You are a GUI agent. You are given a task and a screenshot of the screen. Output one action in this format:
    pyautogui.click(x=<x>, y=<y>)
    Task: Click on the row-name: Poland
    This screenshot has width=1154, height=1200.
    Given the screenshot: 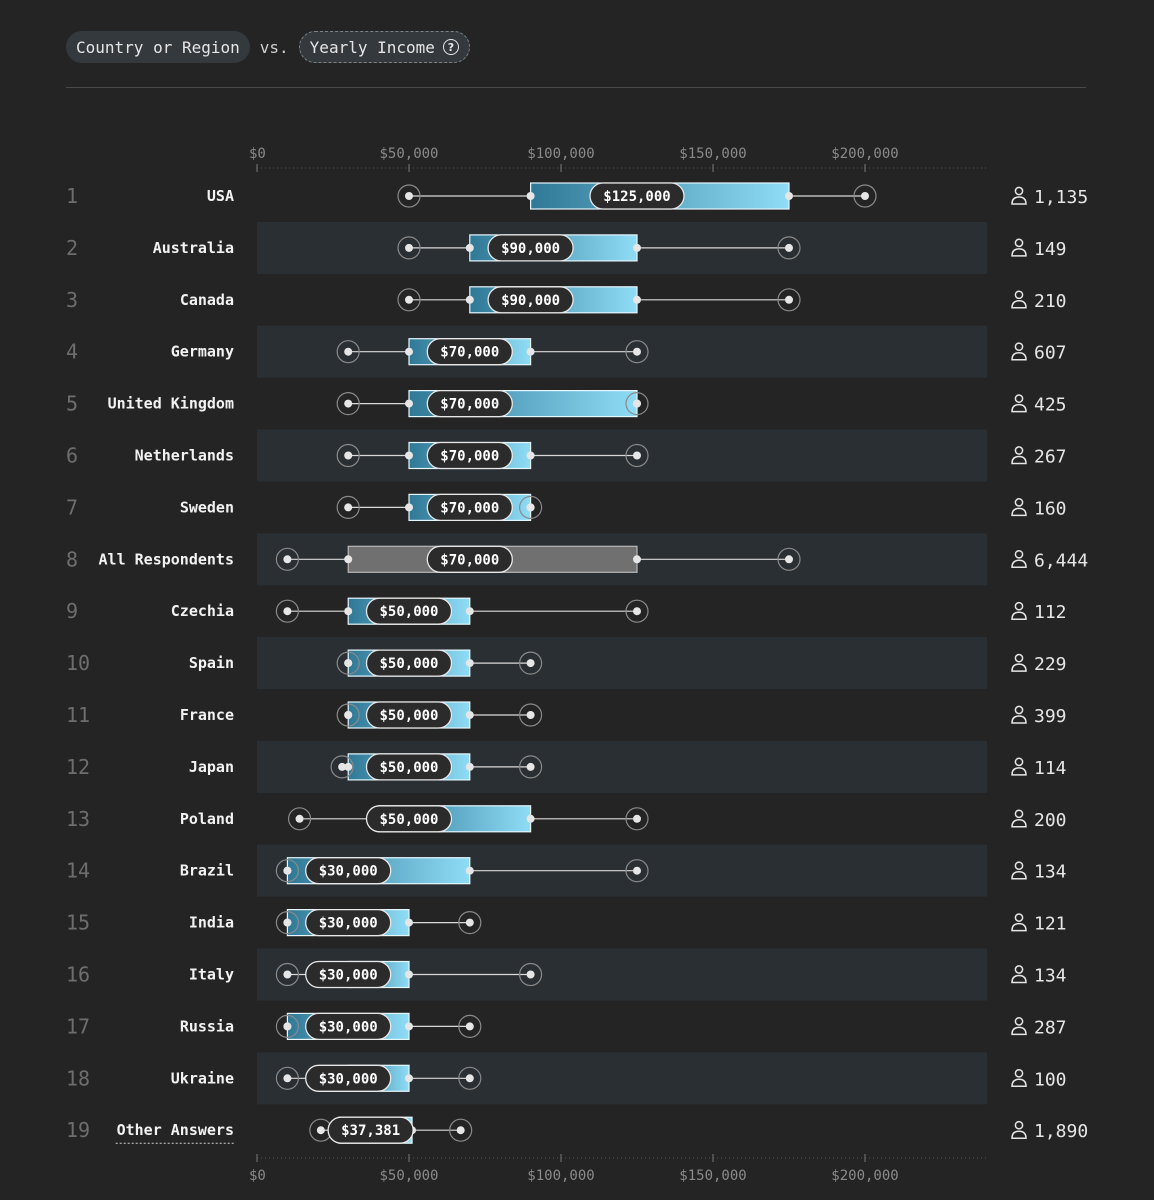 What is the action you would take?
    pyautogui.click(x=207, y=819)
    